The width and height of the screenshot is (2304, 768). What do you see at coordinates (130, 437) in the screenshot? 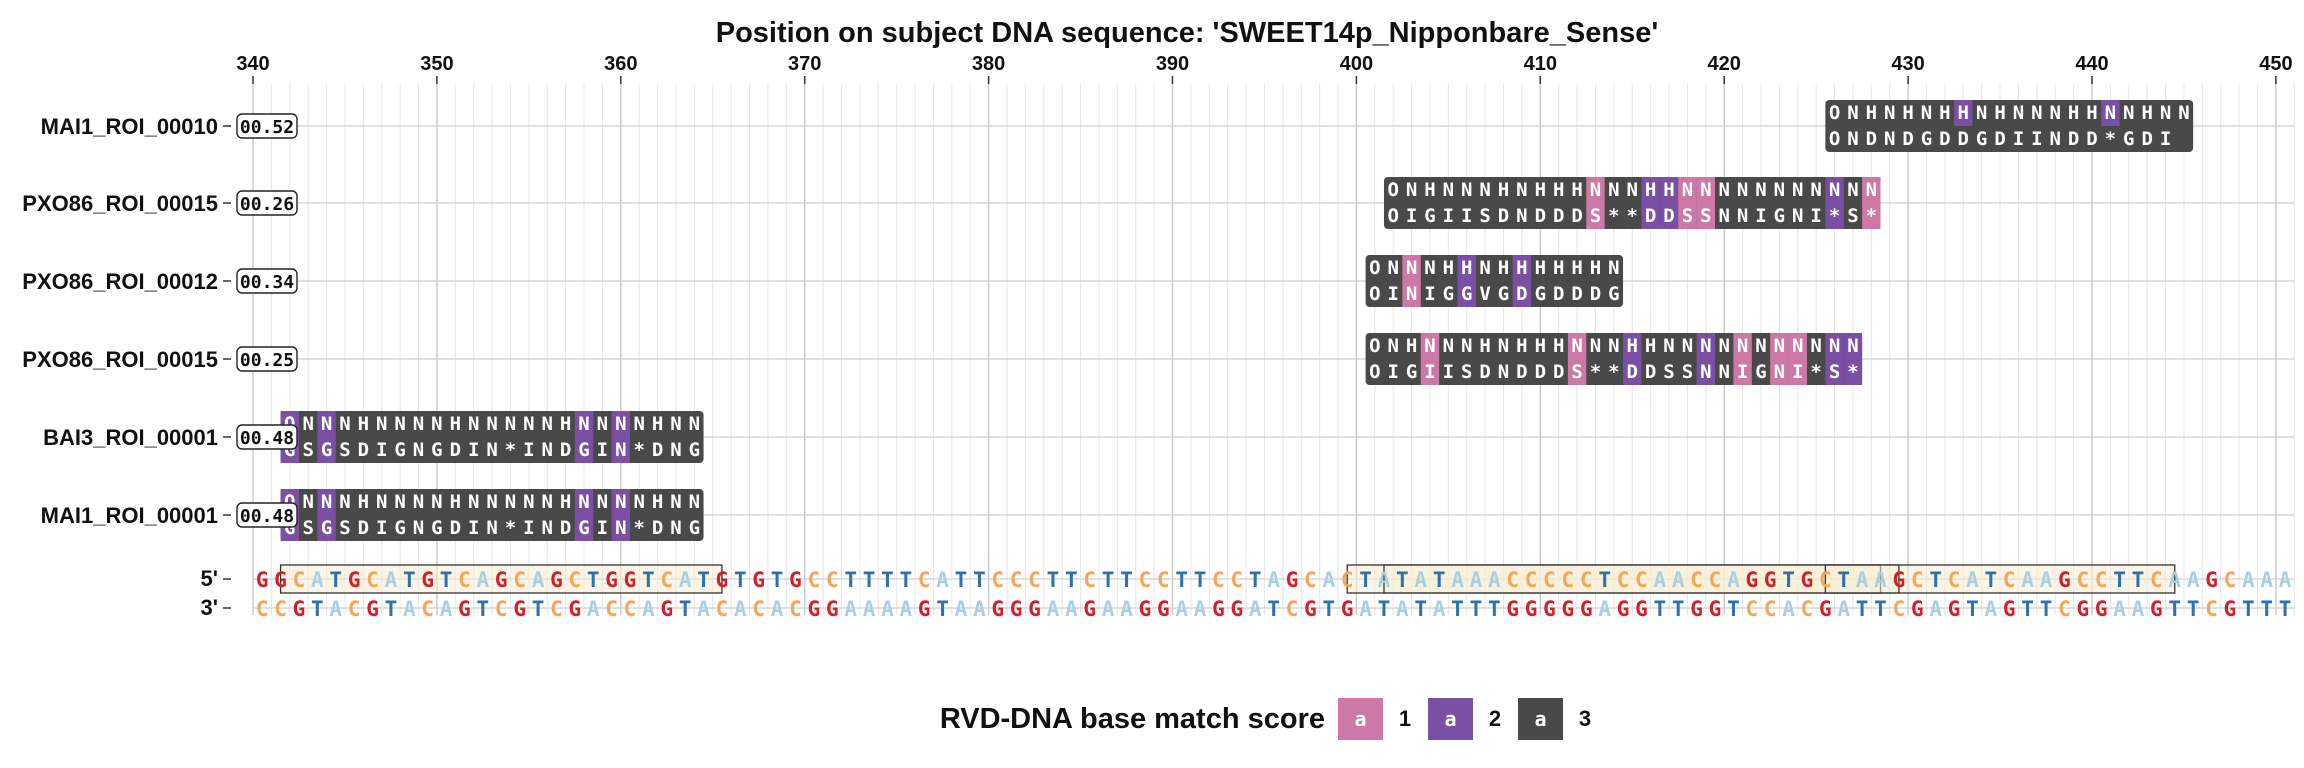
I see `track-label: BAI3_ROI_00001` at bounding box center [130, 437].